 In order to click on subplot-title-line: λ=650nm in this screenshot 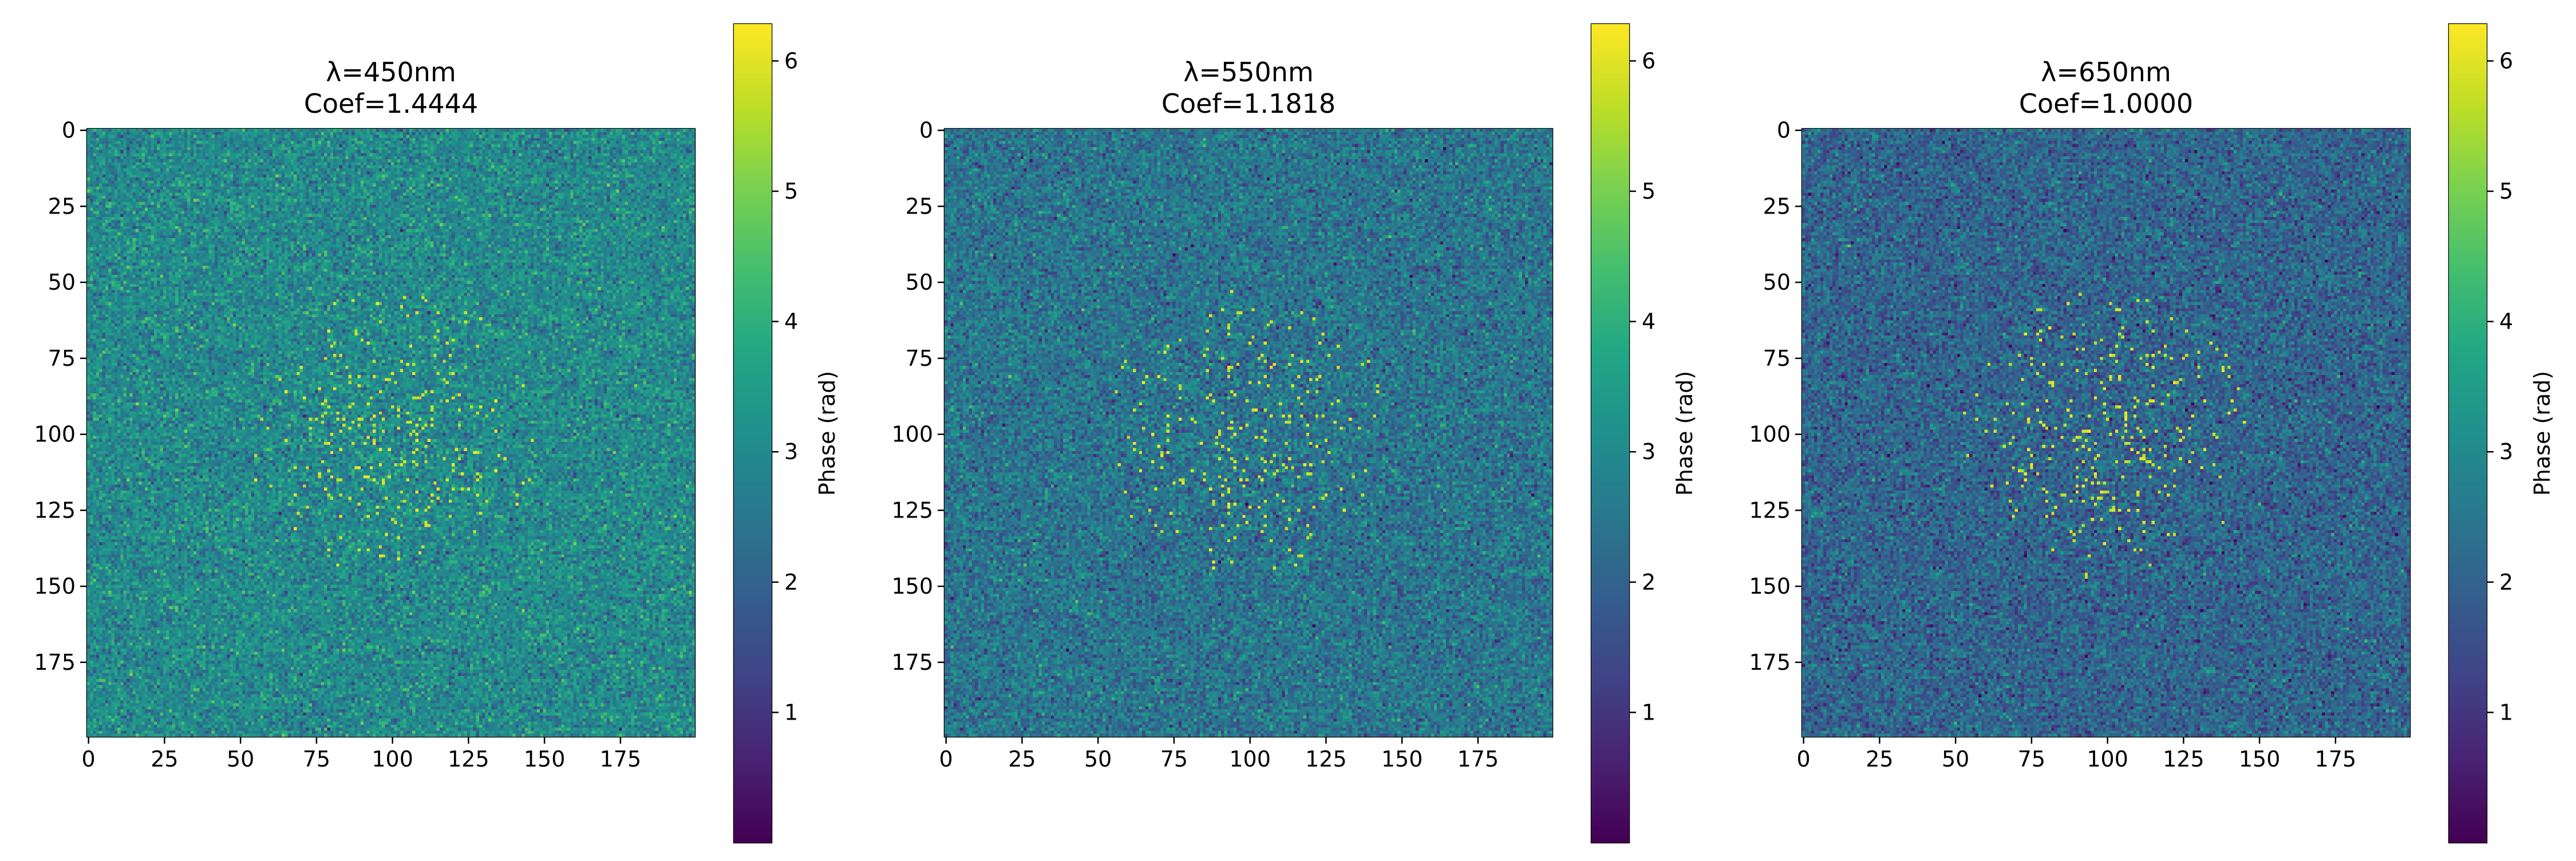, I will do `click(2106, 72)`.